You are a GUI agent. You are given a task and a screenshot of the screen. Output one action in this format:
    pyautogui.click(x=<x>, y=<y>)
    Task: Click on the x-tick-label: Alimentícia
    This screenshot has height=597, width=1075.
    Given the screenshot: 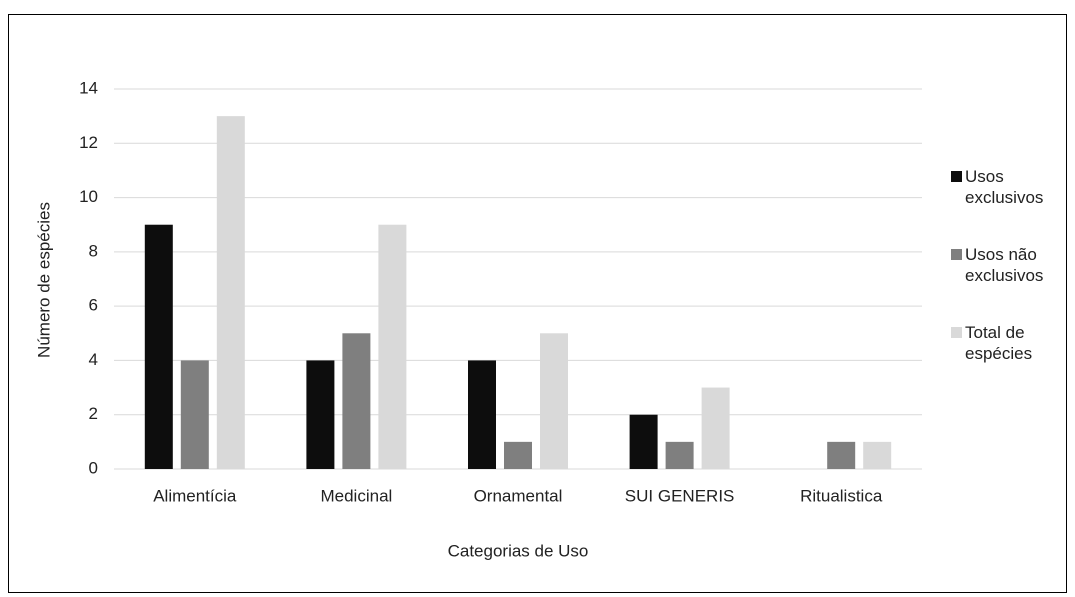 What is the action you would take?
    pyautogui.click(x=195, y=495)
    